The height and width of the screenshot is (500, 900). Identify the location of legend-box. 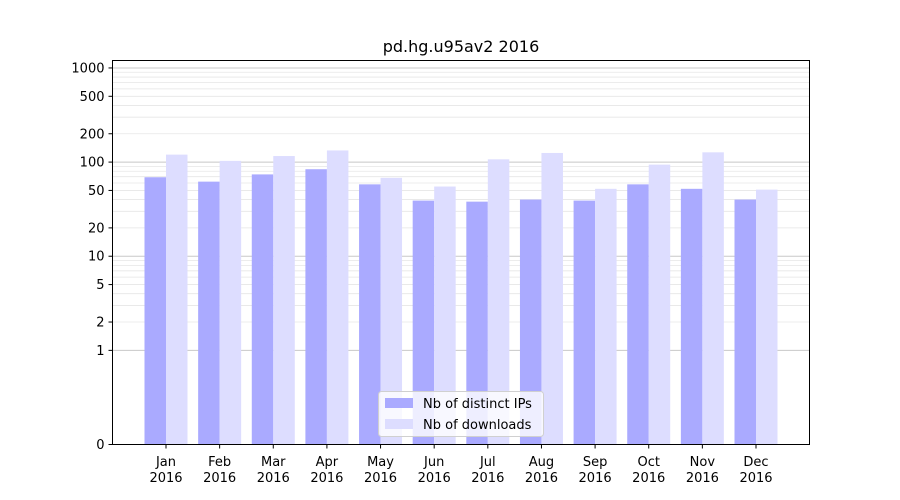
(461, 414).